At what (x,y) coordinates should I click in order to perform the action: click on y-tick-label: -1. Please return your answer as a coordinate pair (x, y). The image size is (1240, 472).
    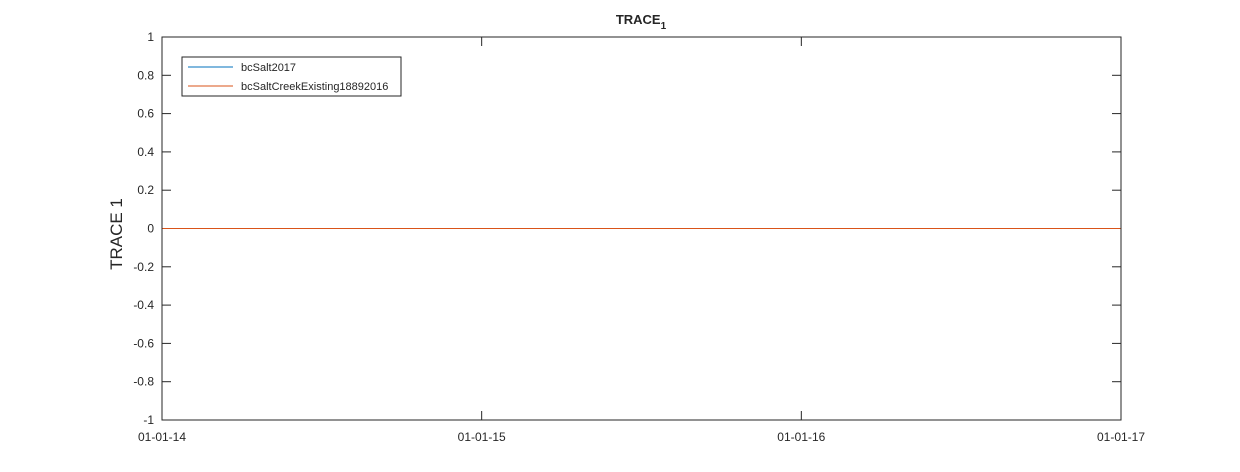
    Looking at the image, I should click on (148, 420).